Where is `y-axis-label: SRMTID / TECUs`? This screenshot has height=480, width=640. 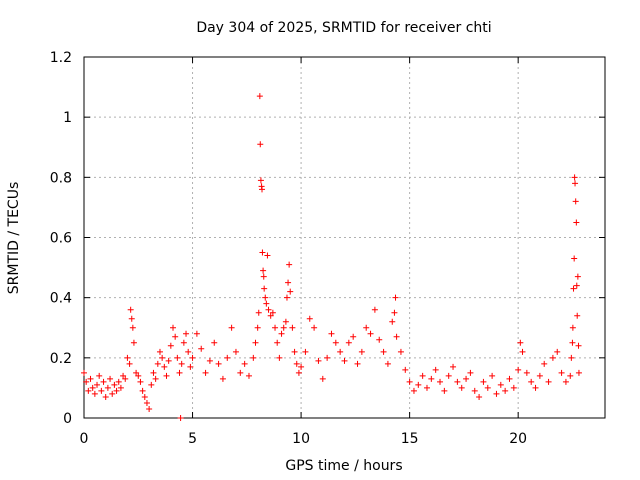 y-axis-label: SRMTID / TECUs is located at coordinates (14, 238).